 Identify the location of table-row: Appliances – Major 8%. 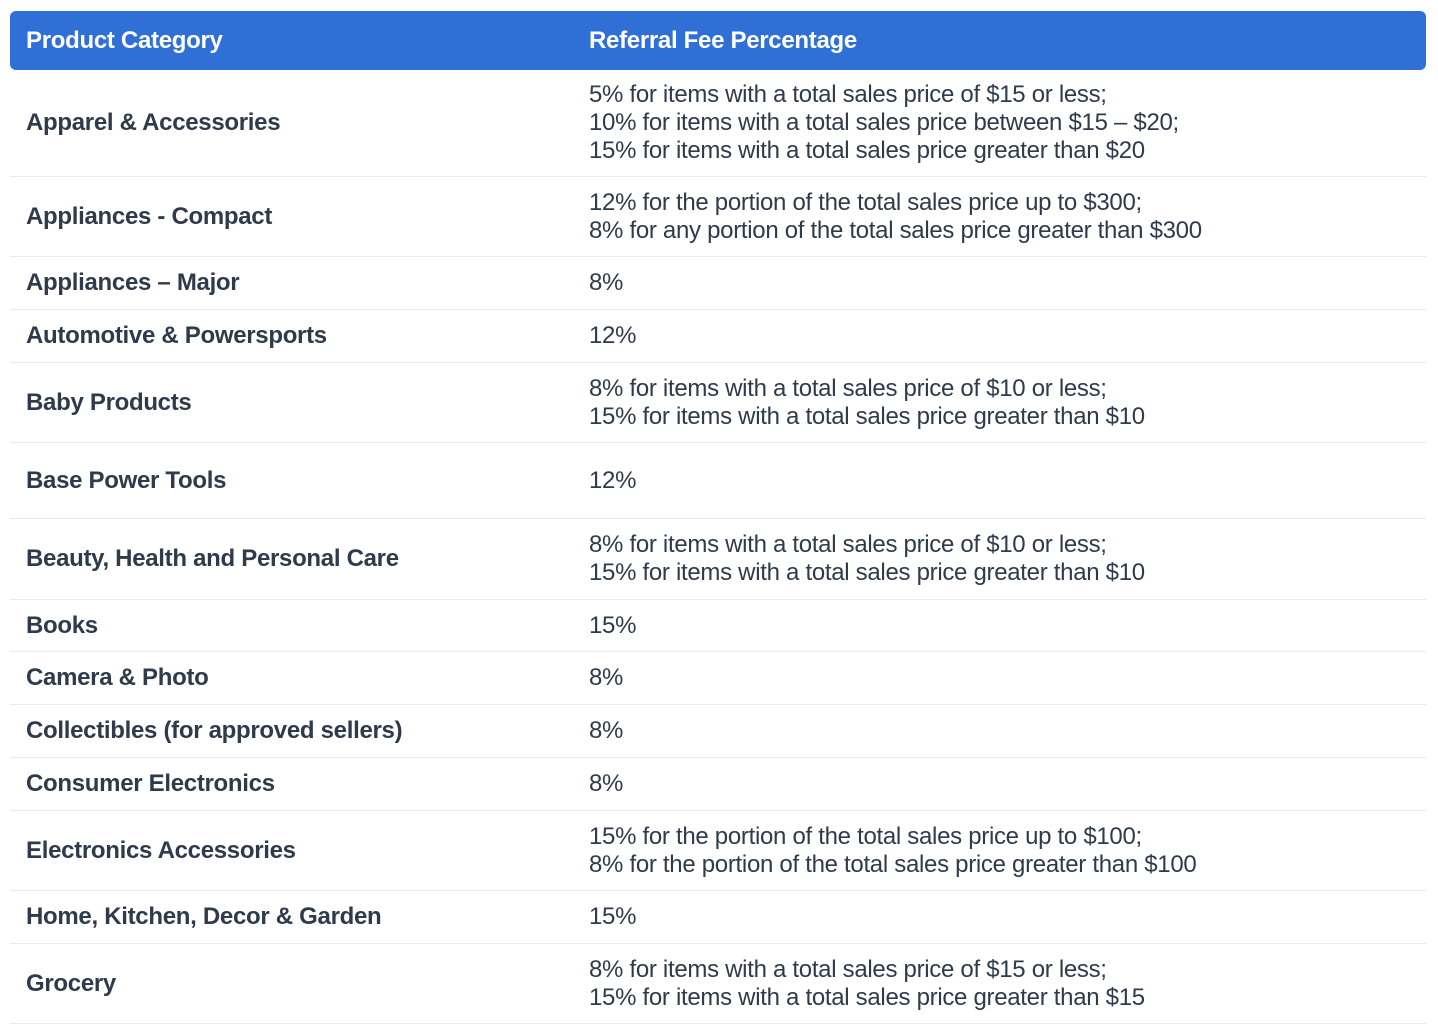
(718, 283).